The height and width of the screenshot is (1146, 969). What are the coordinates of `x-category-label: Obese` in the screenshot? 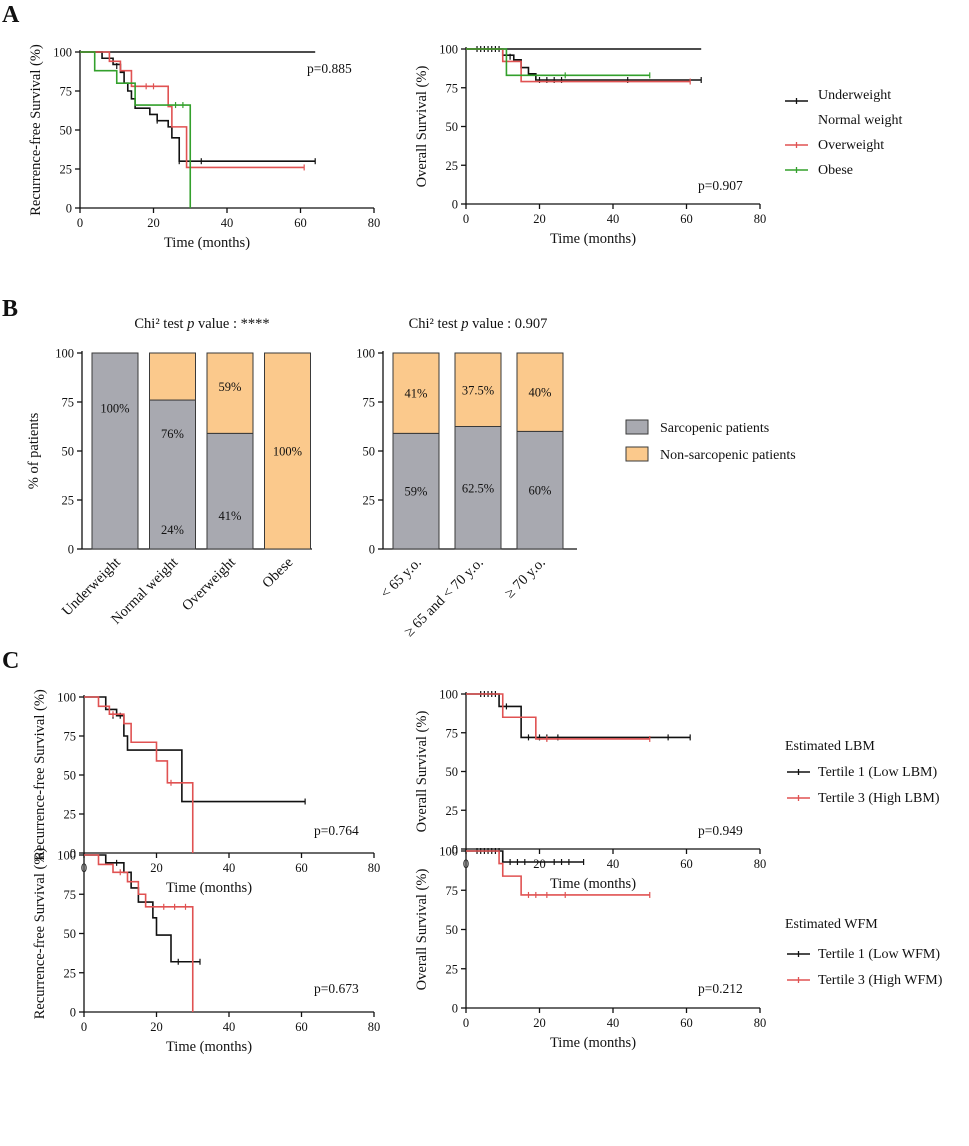 It's located at (277, 573).